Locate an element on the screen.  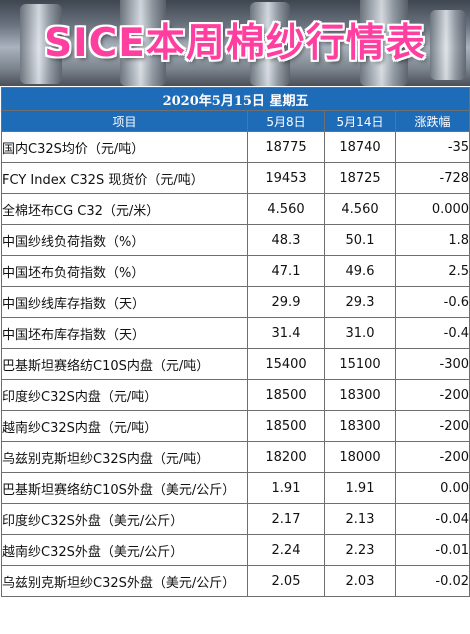
row-may8-cell: 2.05 is located at coordinates (286, 581).